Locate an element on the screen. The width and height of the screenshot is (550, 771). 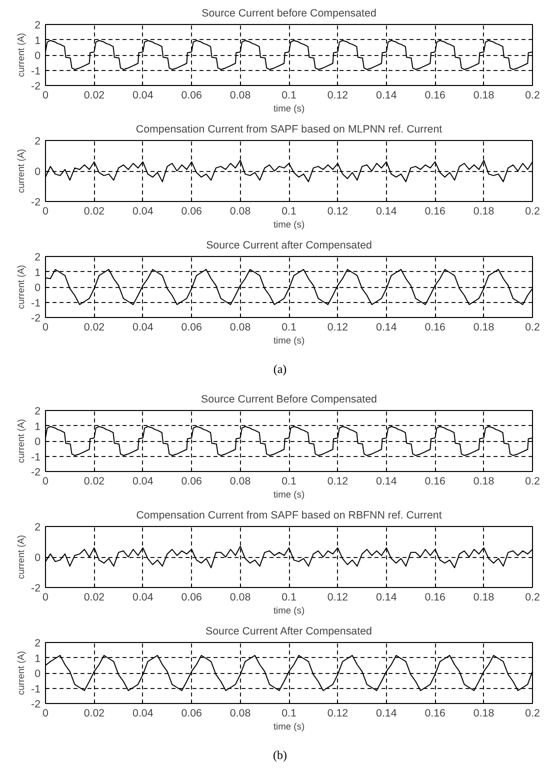
chart-title: Source Current after Compensated is located at coordinates (289, 246).